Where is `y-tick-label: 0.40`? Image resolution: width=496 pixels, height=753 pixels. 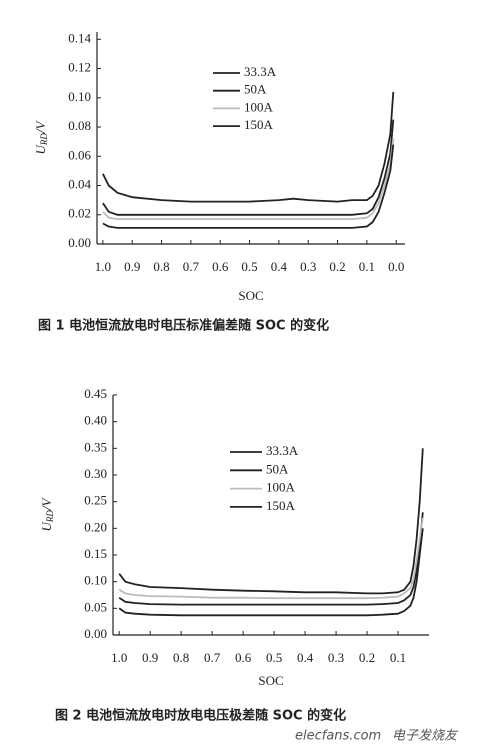
y-tick-label: 0.40 is located at coordinates (95, 420).